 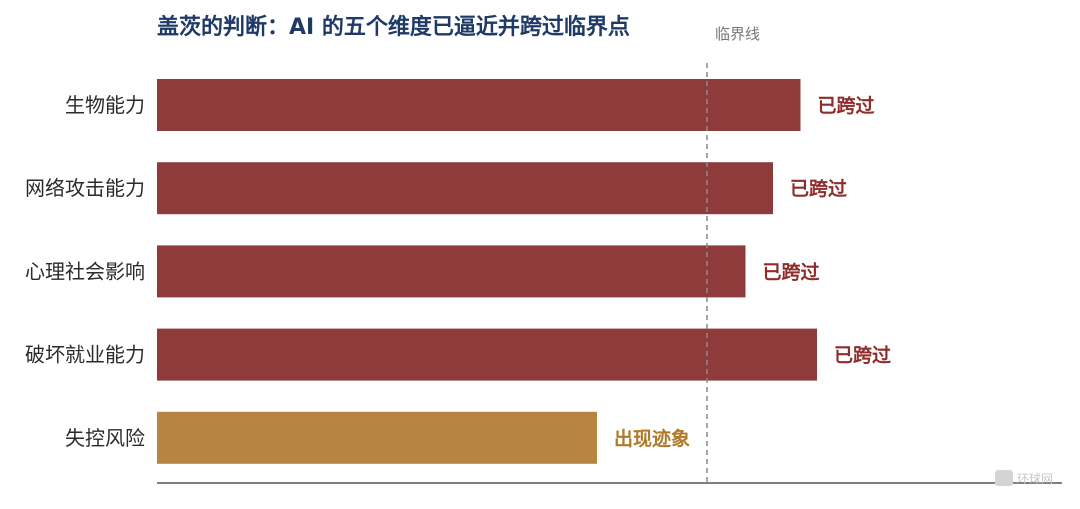 I want to click on watermark-text: 环球网, so click(x=1035, y=479).